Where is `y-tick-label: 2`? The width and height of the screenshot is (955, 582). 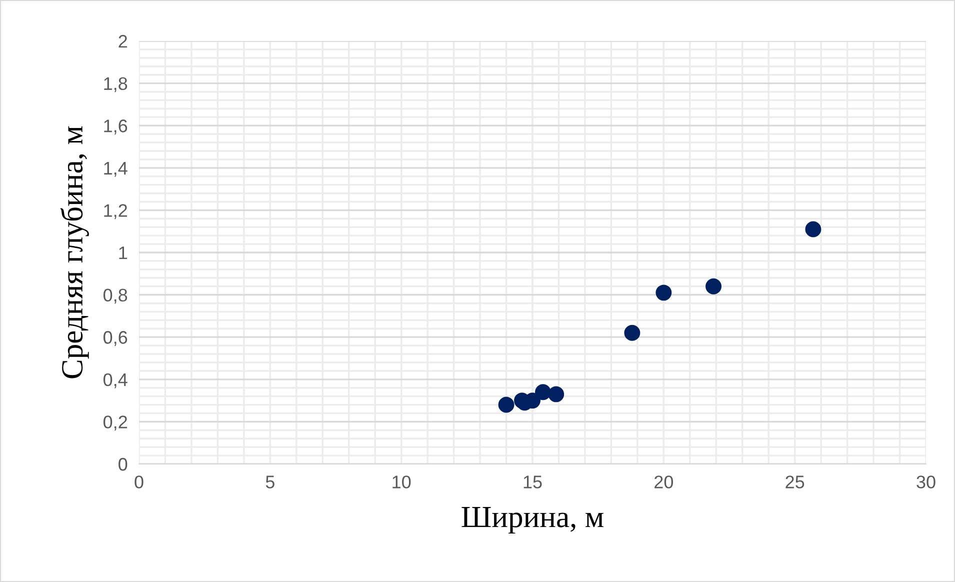 y-tick-label: 2 is located at coordinates (122, 41).